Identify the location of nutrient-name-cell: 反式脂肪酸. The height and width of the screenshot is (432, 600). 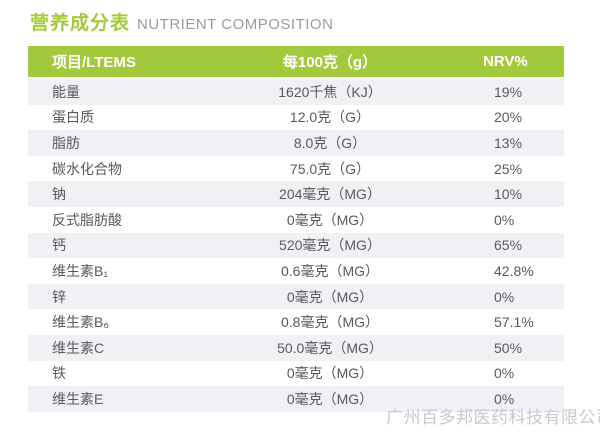
(87, 219).